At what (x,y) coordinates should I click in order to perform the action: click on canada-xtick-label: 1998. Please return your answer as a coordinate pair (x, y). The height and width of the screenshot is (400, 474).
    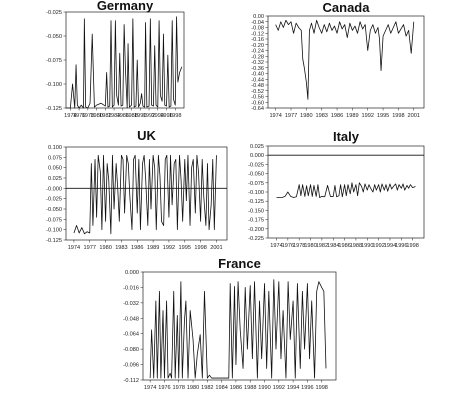
    Looking at the image, I should click on (398, 116).